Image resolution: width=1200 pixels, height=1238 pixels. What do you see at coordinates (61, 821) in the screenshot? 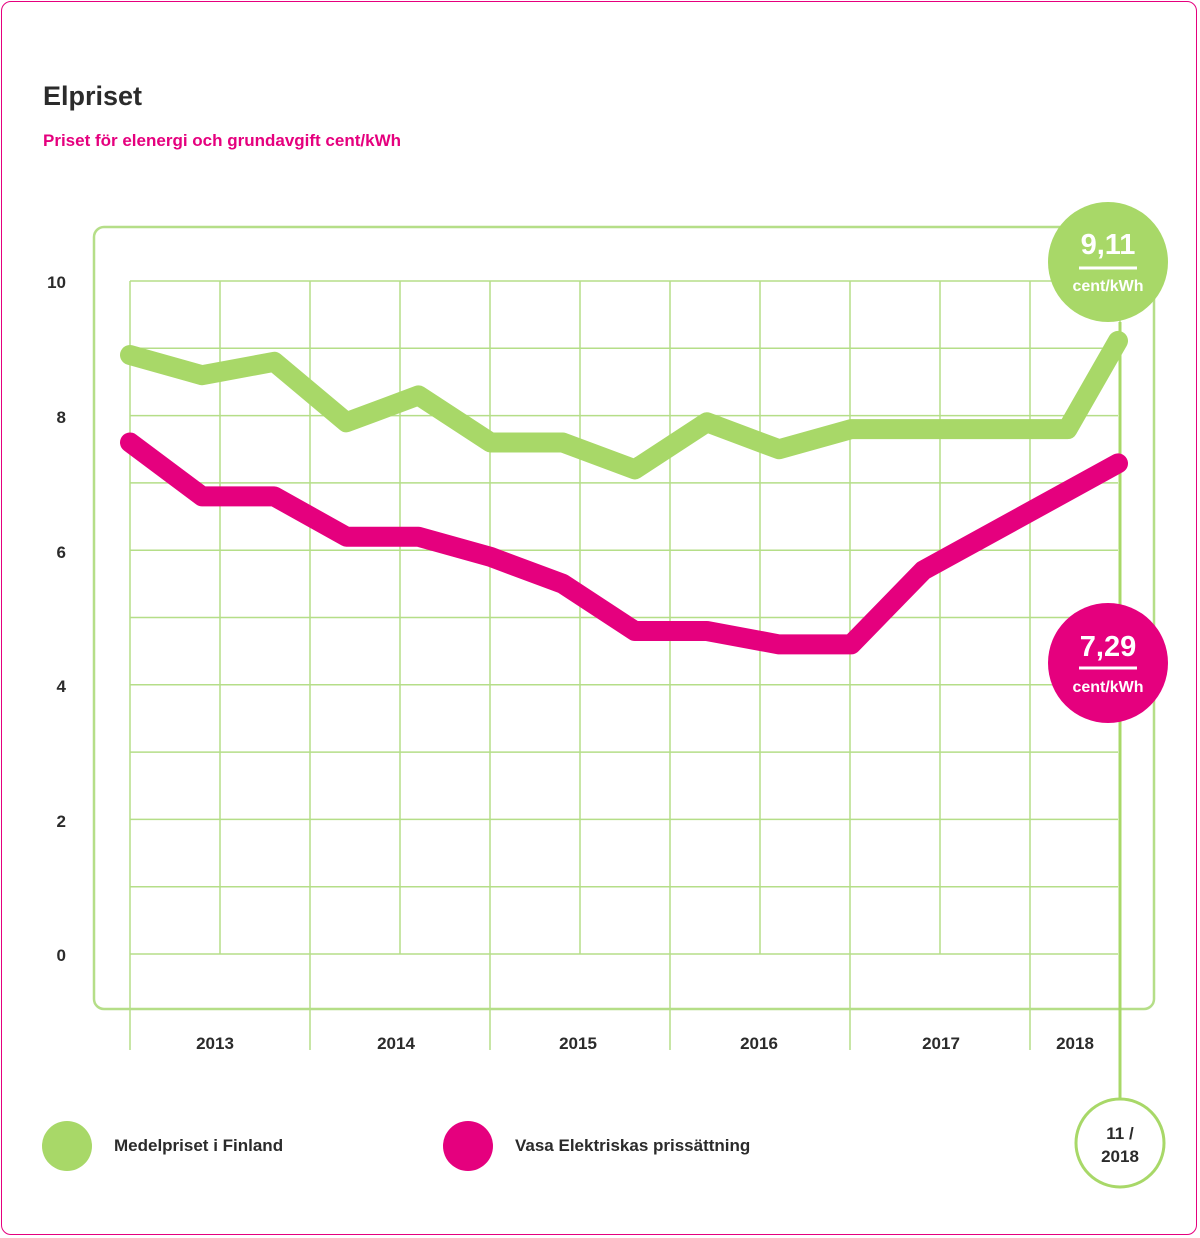
I see `y-tick-label: 2` at bounding box center [61, 821].